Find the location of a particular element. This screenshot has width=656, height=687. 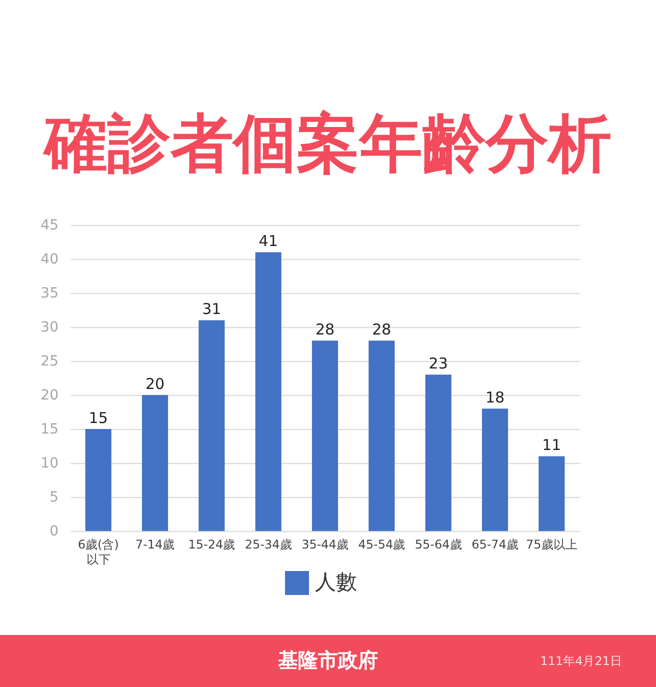

x-tick-label: 65-74歲 is located at coordinates (495, 545).